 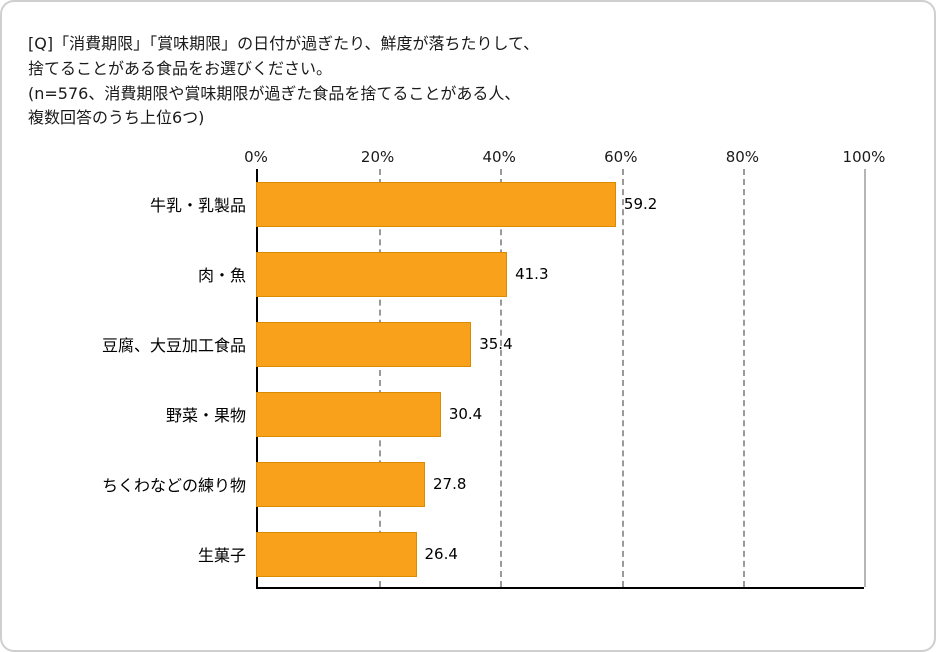 I want to click on category-label: 豆腐、大豆加工食品, so click(x=173, y=346).